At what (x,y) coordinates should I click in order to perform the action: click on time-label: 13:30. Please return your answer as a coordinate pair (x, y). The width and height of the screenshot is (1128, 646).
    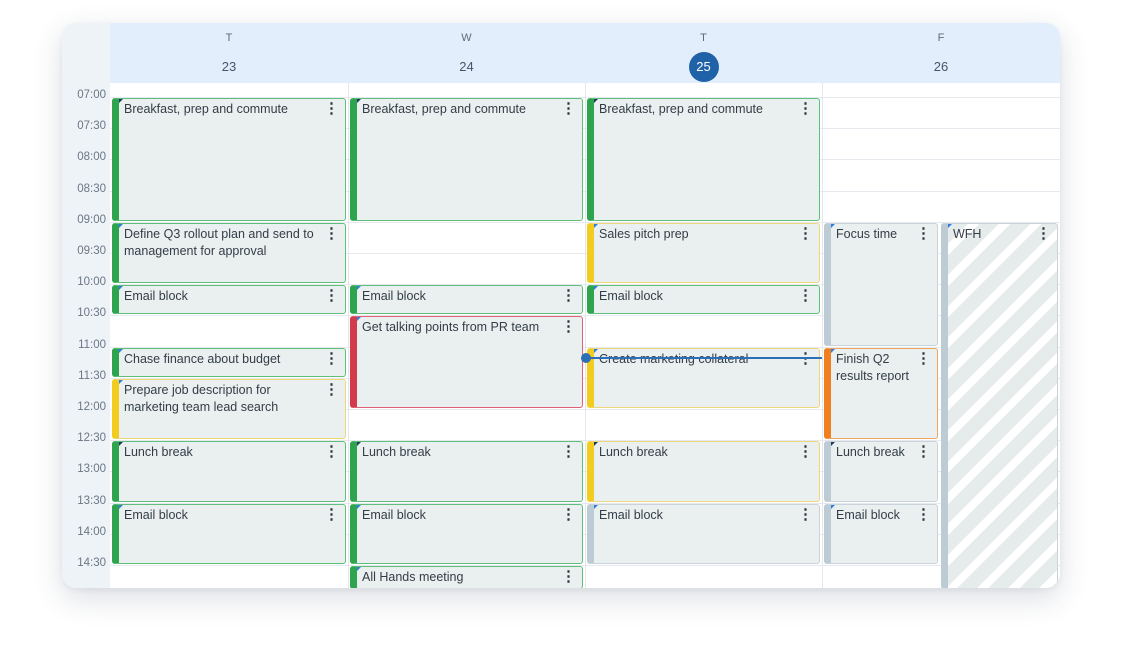
    Looking at the image, I should click on (91, 500).